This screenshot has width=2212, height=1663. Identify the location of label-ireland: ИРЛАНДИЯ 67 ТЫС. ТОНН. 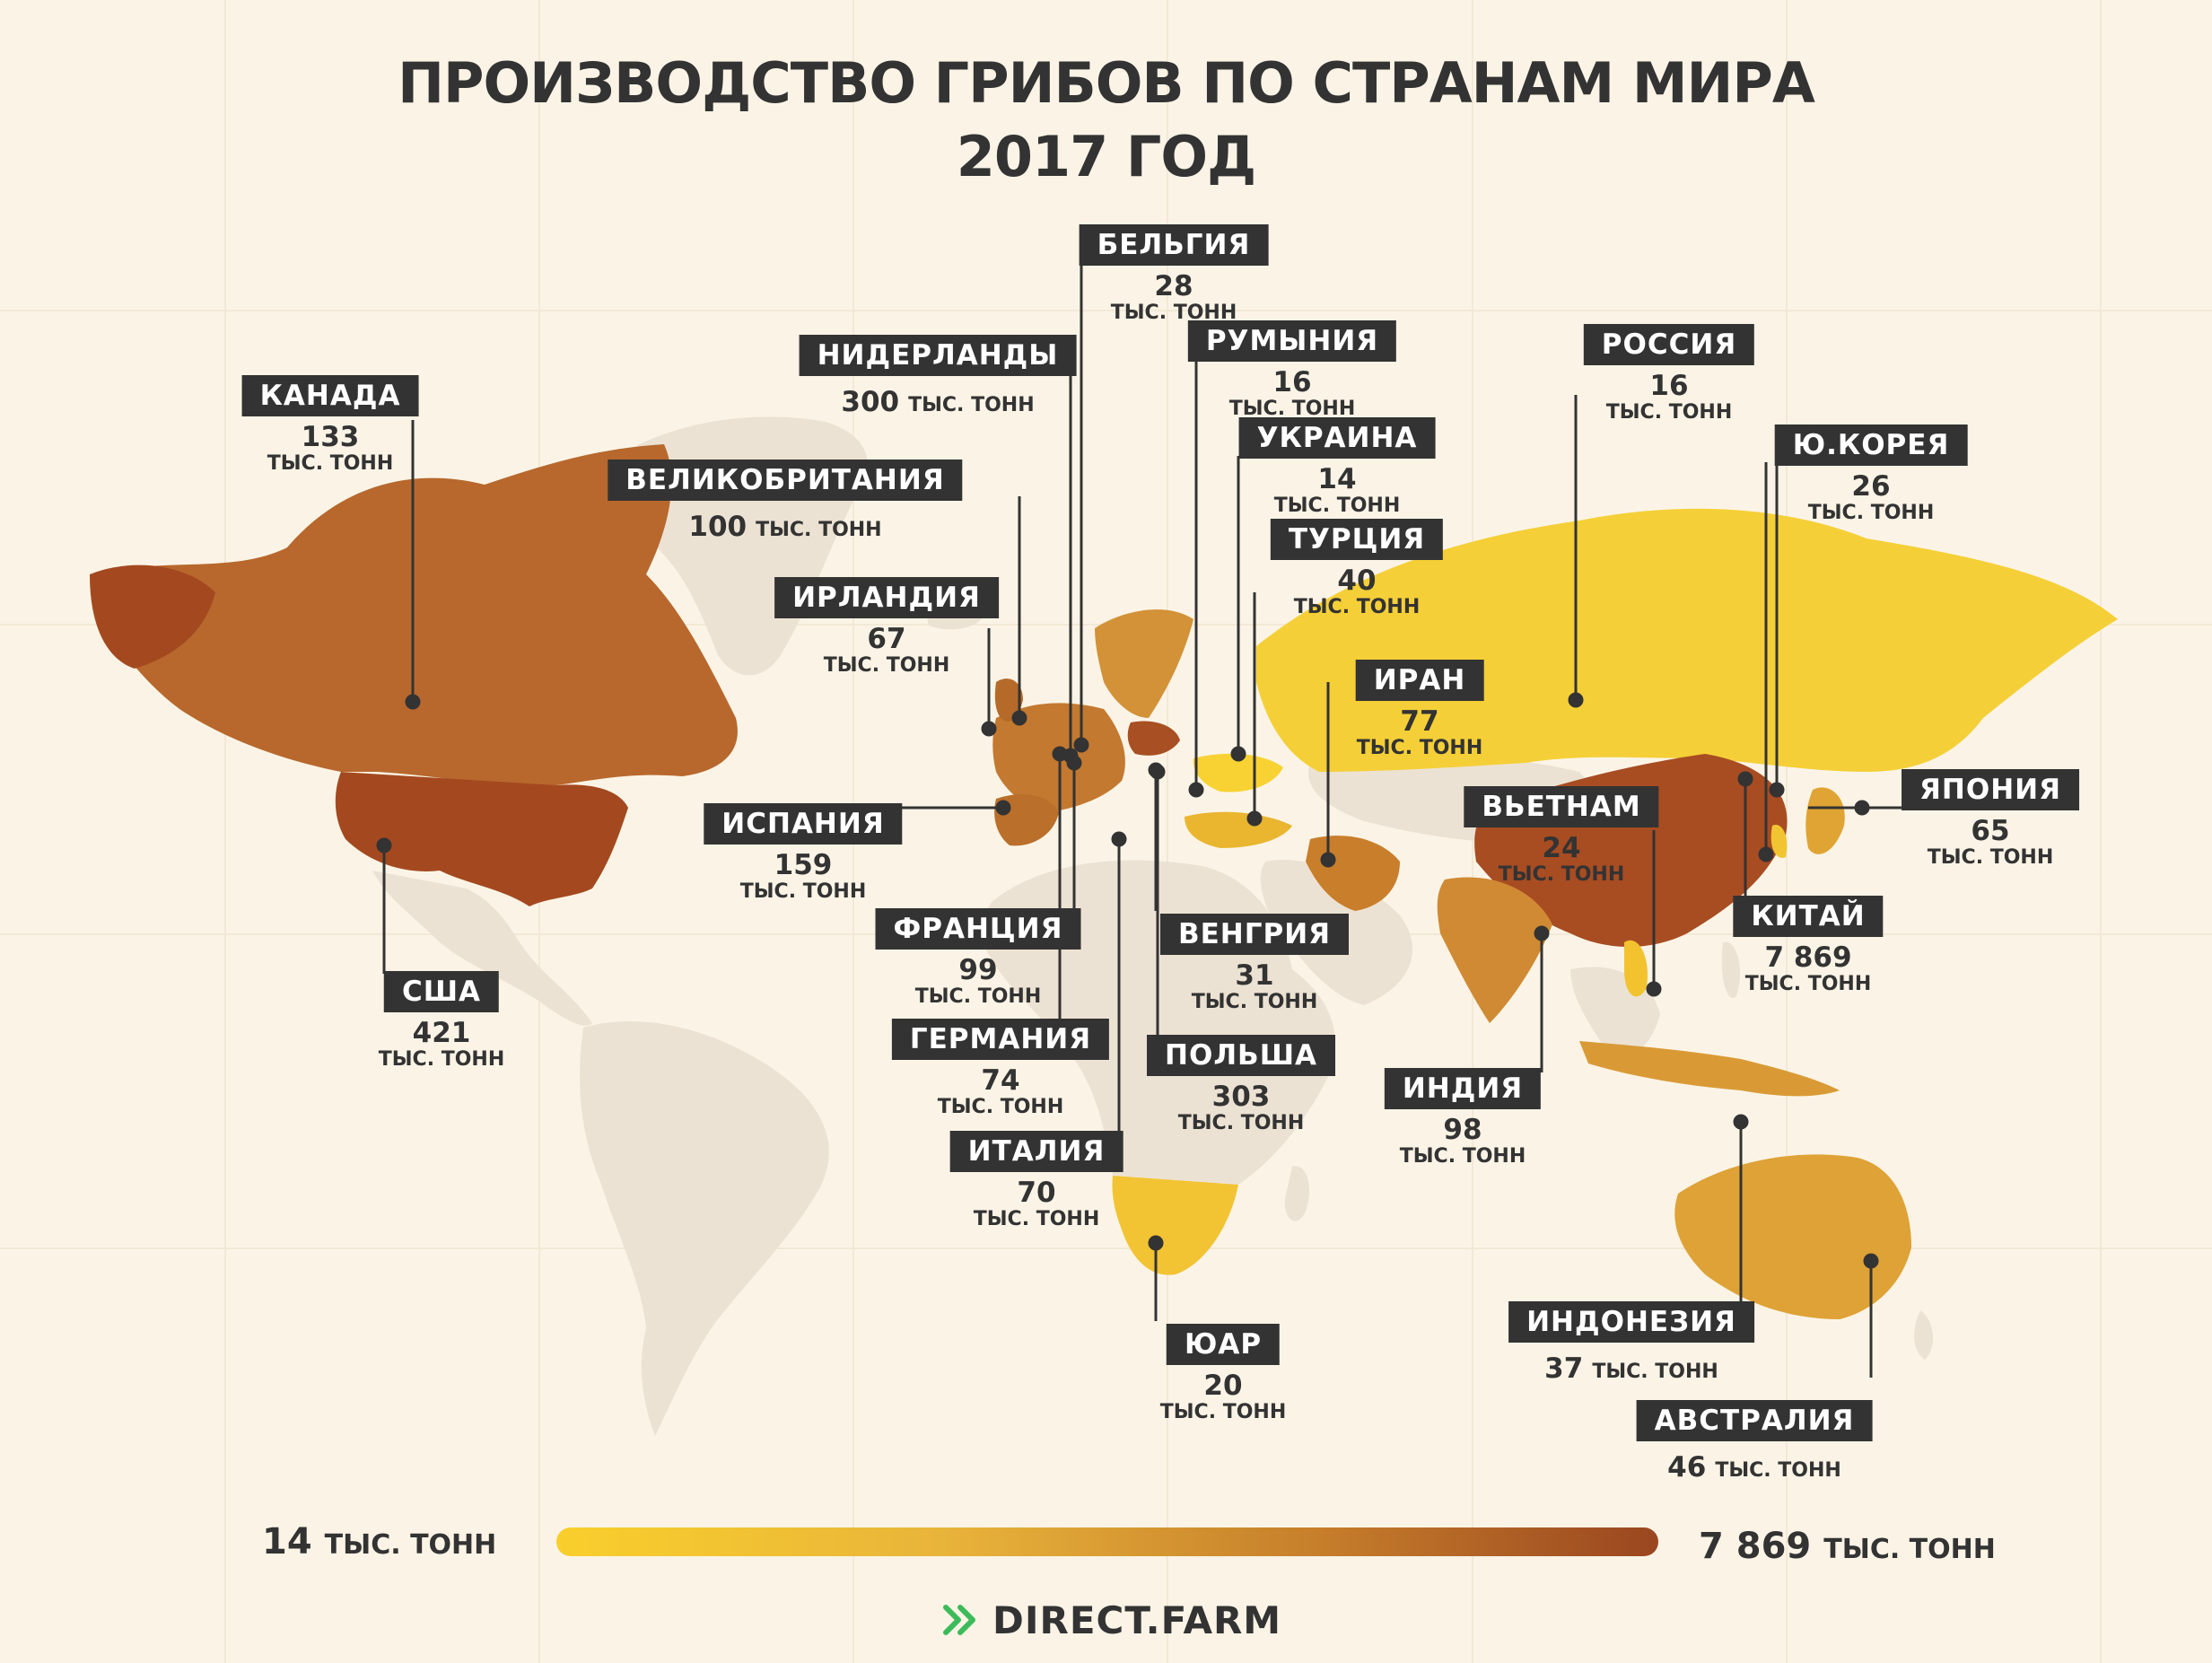
(886, 627).